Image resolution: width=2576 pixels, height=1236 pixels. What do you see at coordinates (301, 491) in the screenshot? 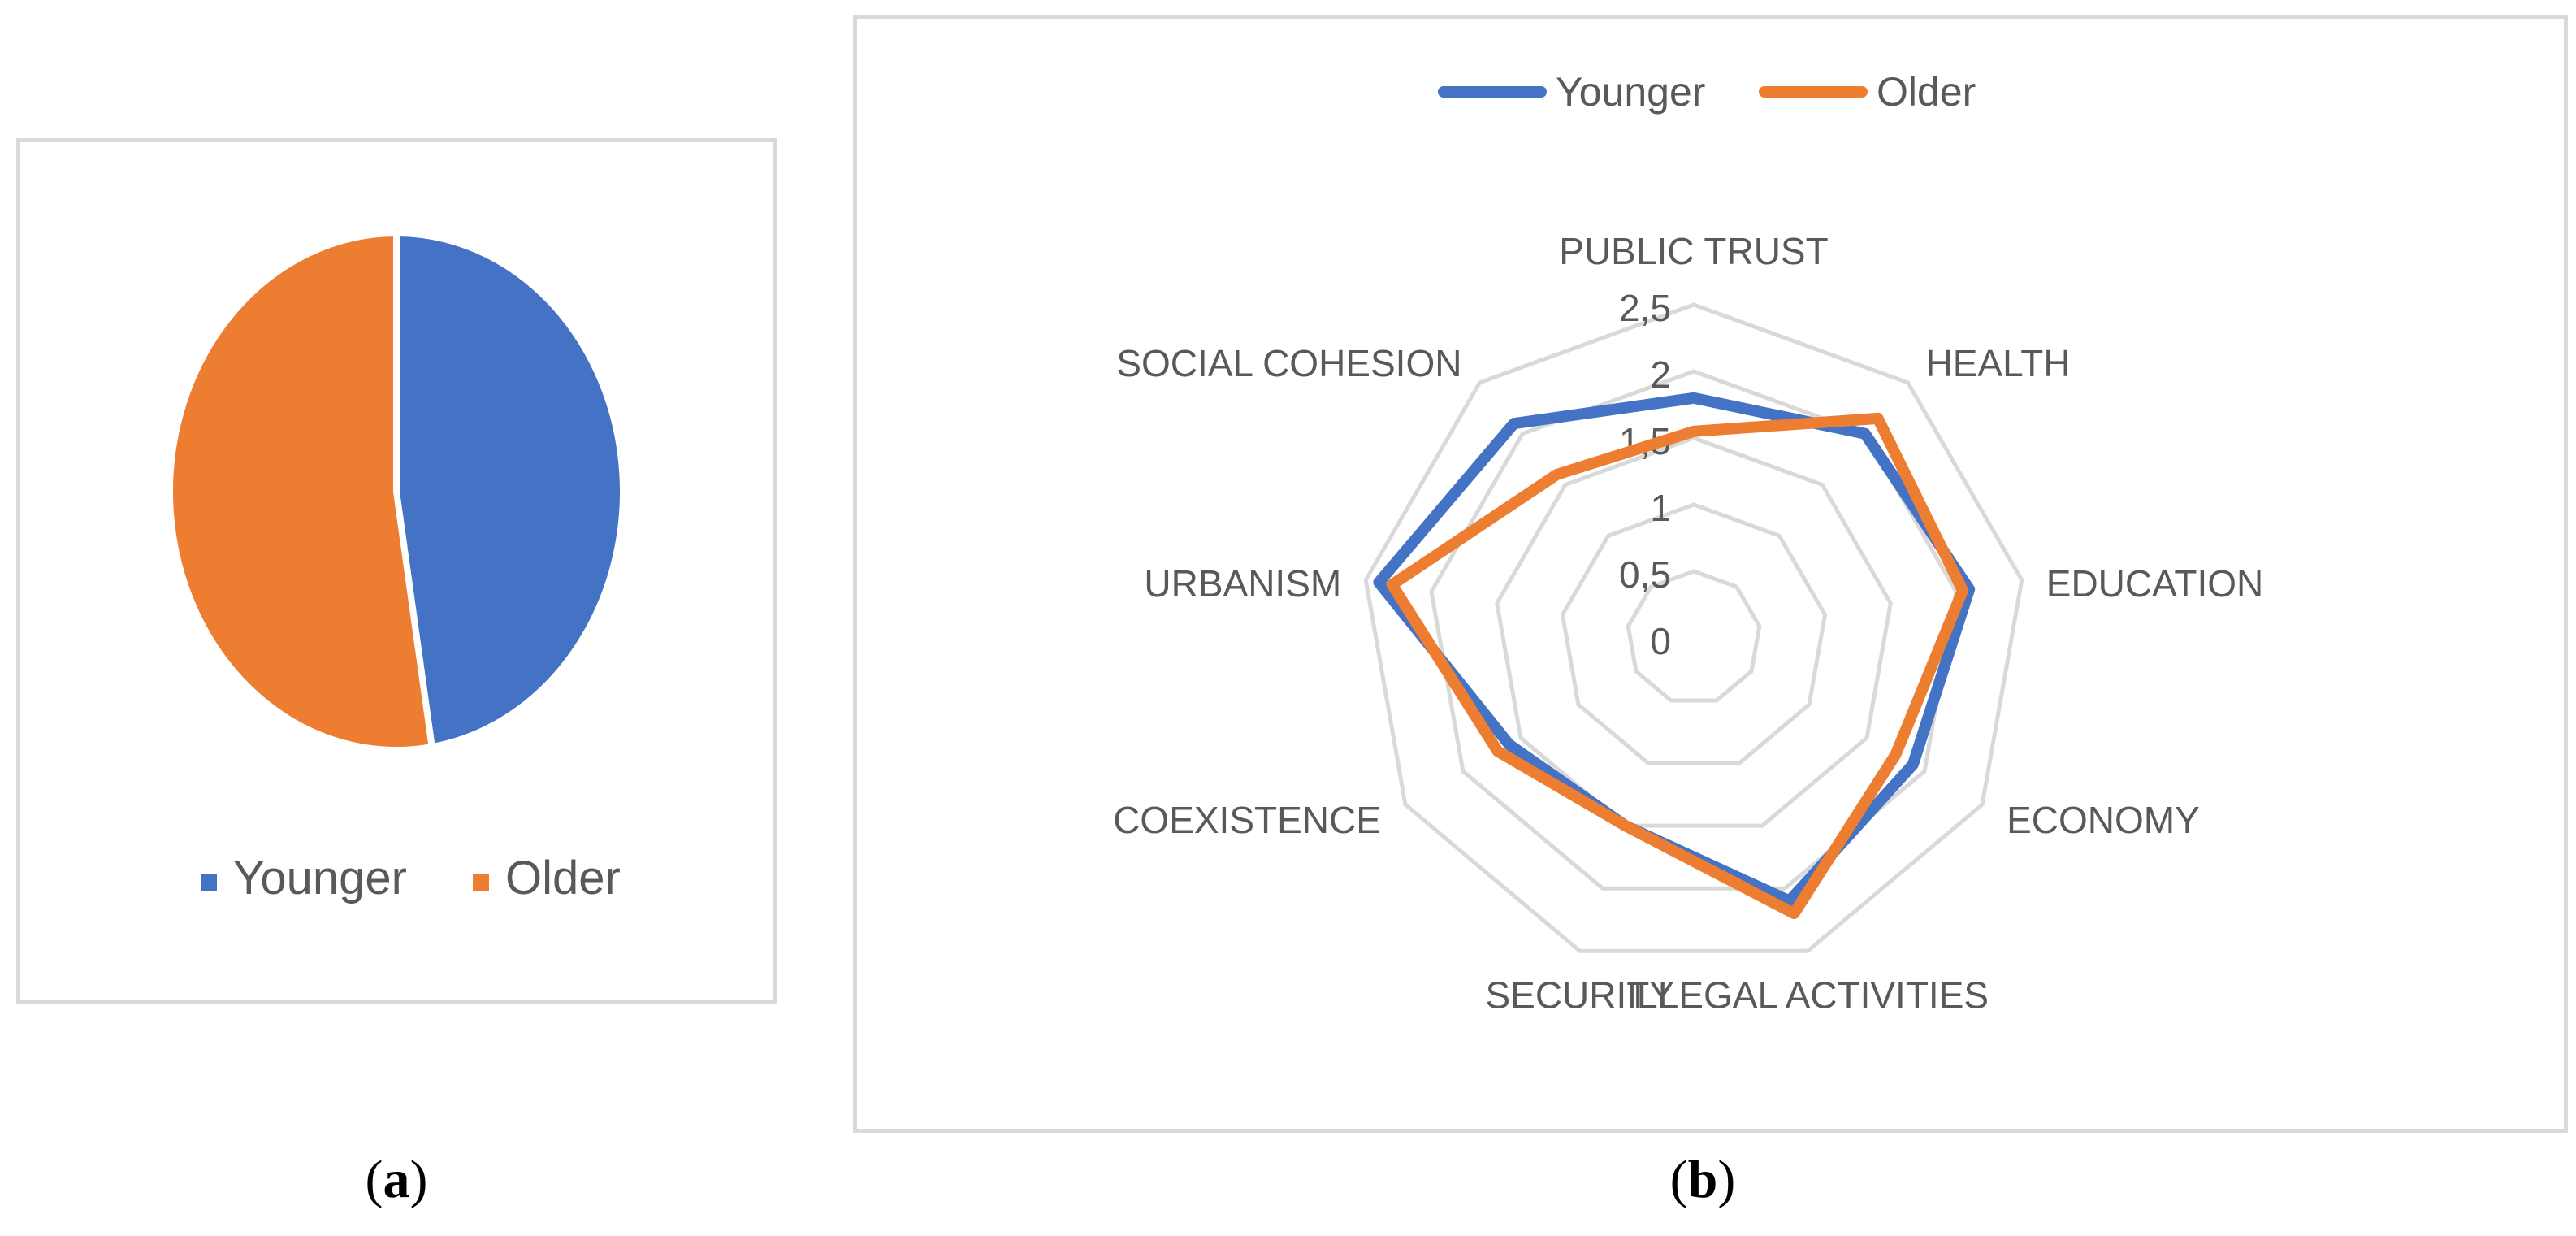
I see `pie-slice-older` at bounding box center [301, 491].